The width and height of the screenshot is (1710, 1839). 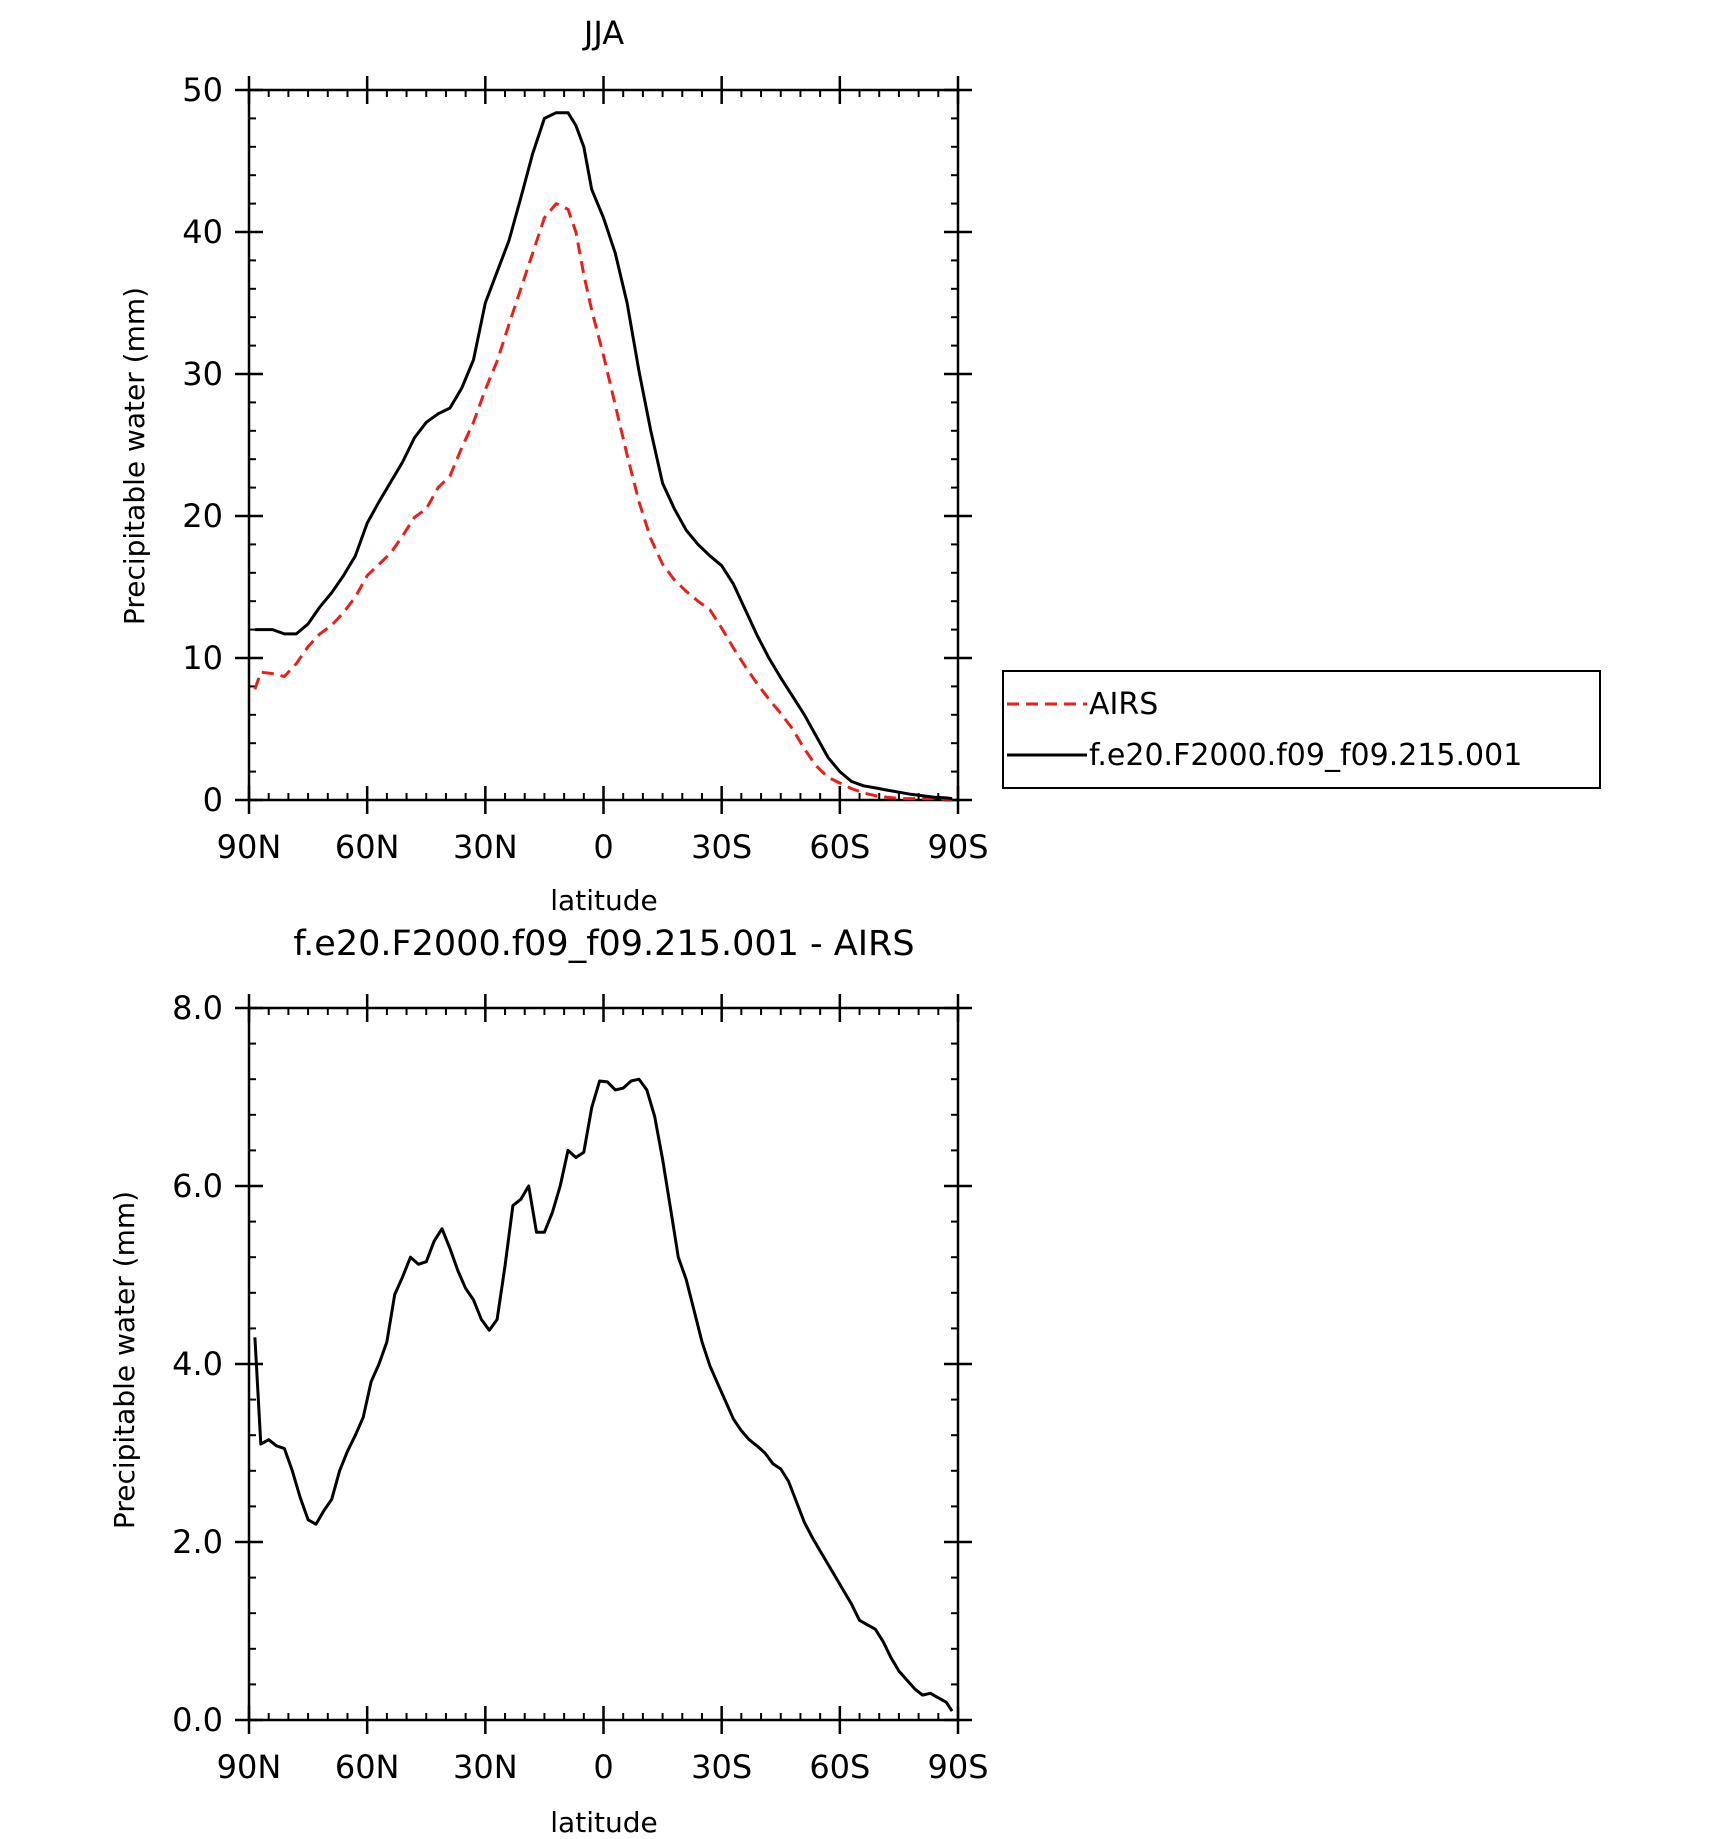 What do you see at coordinates (839, 847) in the screenshot?
I see `top-x-tick-label: 60S` at bounding box center [839, 847].